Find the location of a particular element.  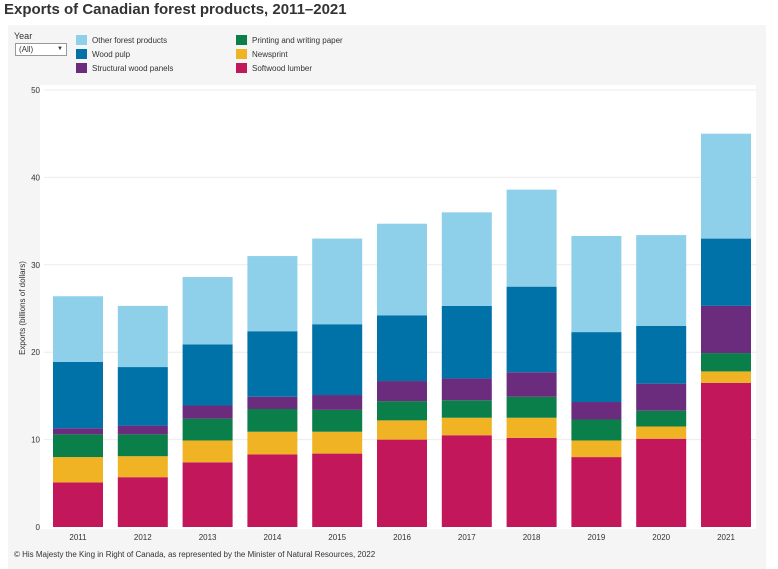

bar-wood-pulp-2015 is located at coordinates (337, 360).